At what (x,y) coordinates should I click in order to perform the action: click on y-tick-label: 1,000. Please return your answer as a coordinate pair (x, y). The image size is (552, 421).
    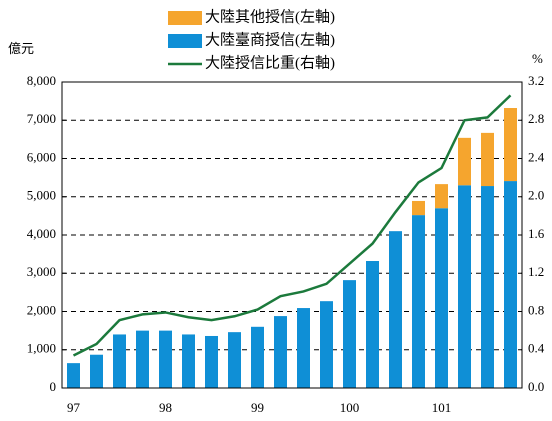
    Looking at the image, I should click on (41, 348).